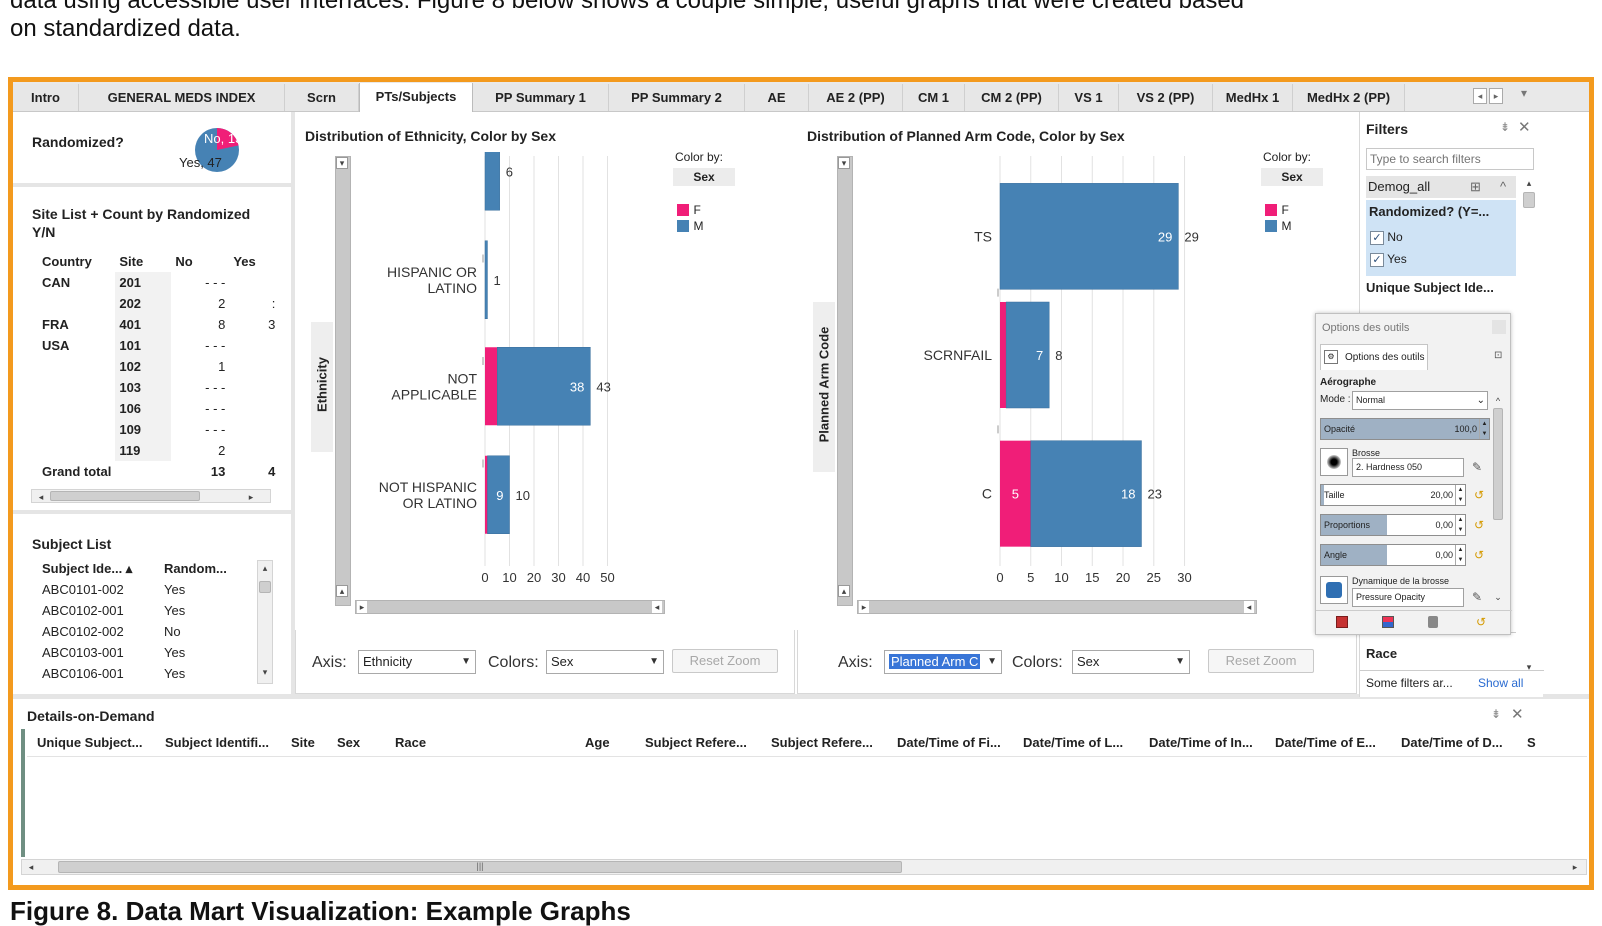  What do you see at coordinates (416, 97) in the screenshot?
I see `tab-3: PTs/Subjects` at bounding box center [416, 97].